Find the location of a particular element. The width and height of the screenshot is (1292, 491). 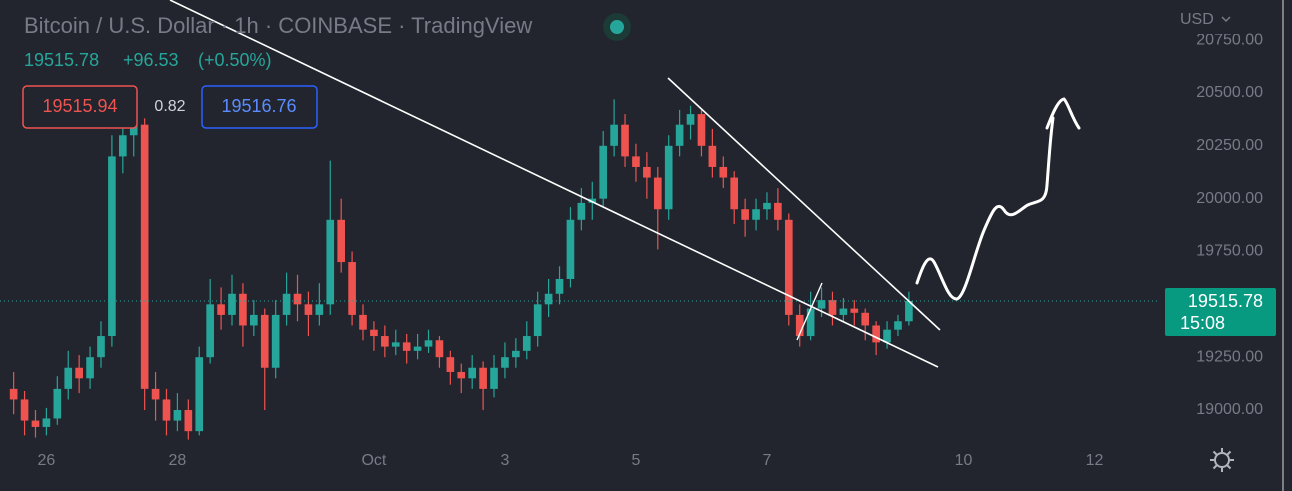

x-tick-label: 12 is located at coordinates (1095, 460).